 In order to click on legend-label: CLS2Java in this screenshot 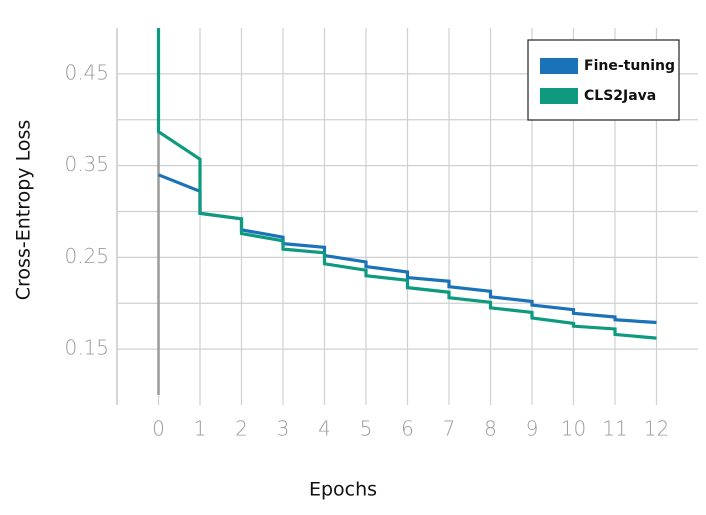, I will do `click(620, 96)`.